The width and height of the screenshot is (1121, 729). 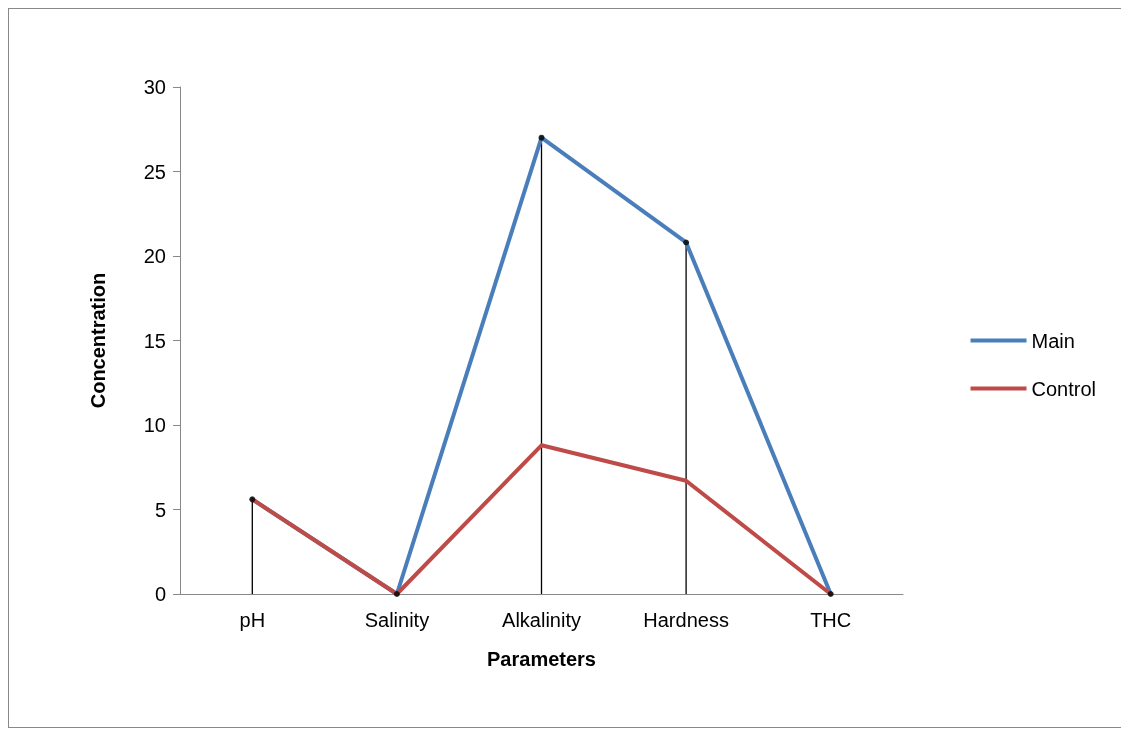 What do you see at coordinates (252, 620) in the screenshot?
I see `x-tick-label: pH` at bounding box center [252, 620].